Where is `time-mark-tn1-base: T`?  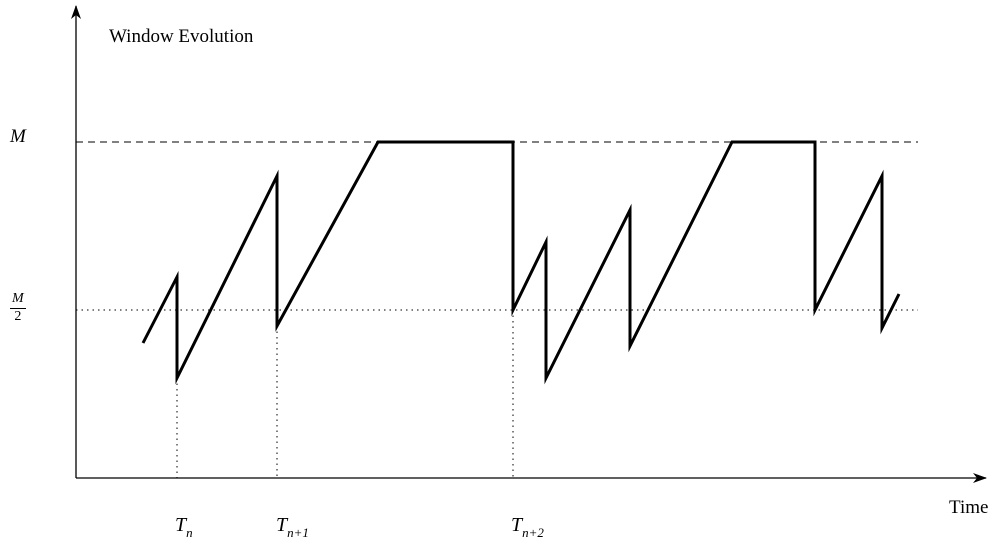
time-mark-tn1-base: T is located at coordinates (282, 525).